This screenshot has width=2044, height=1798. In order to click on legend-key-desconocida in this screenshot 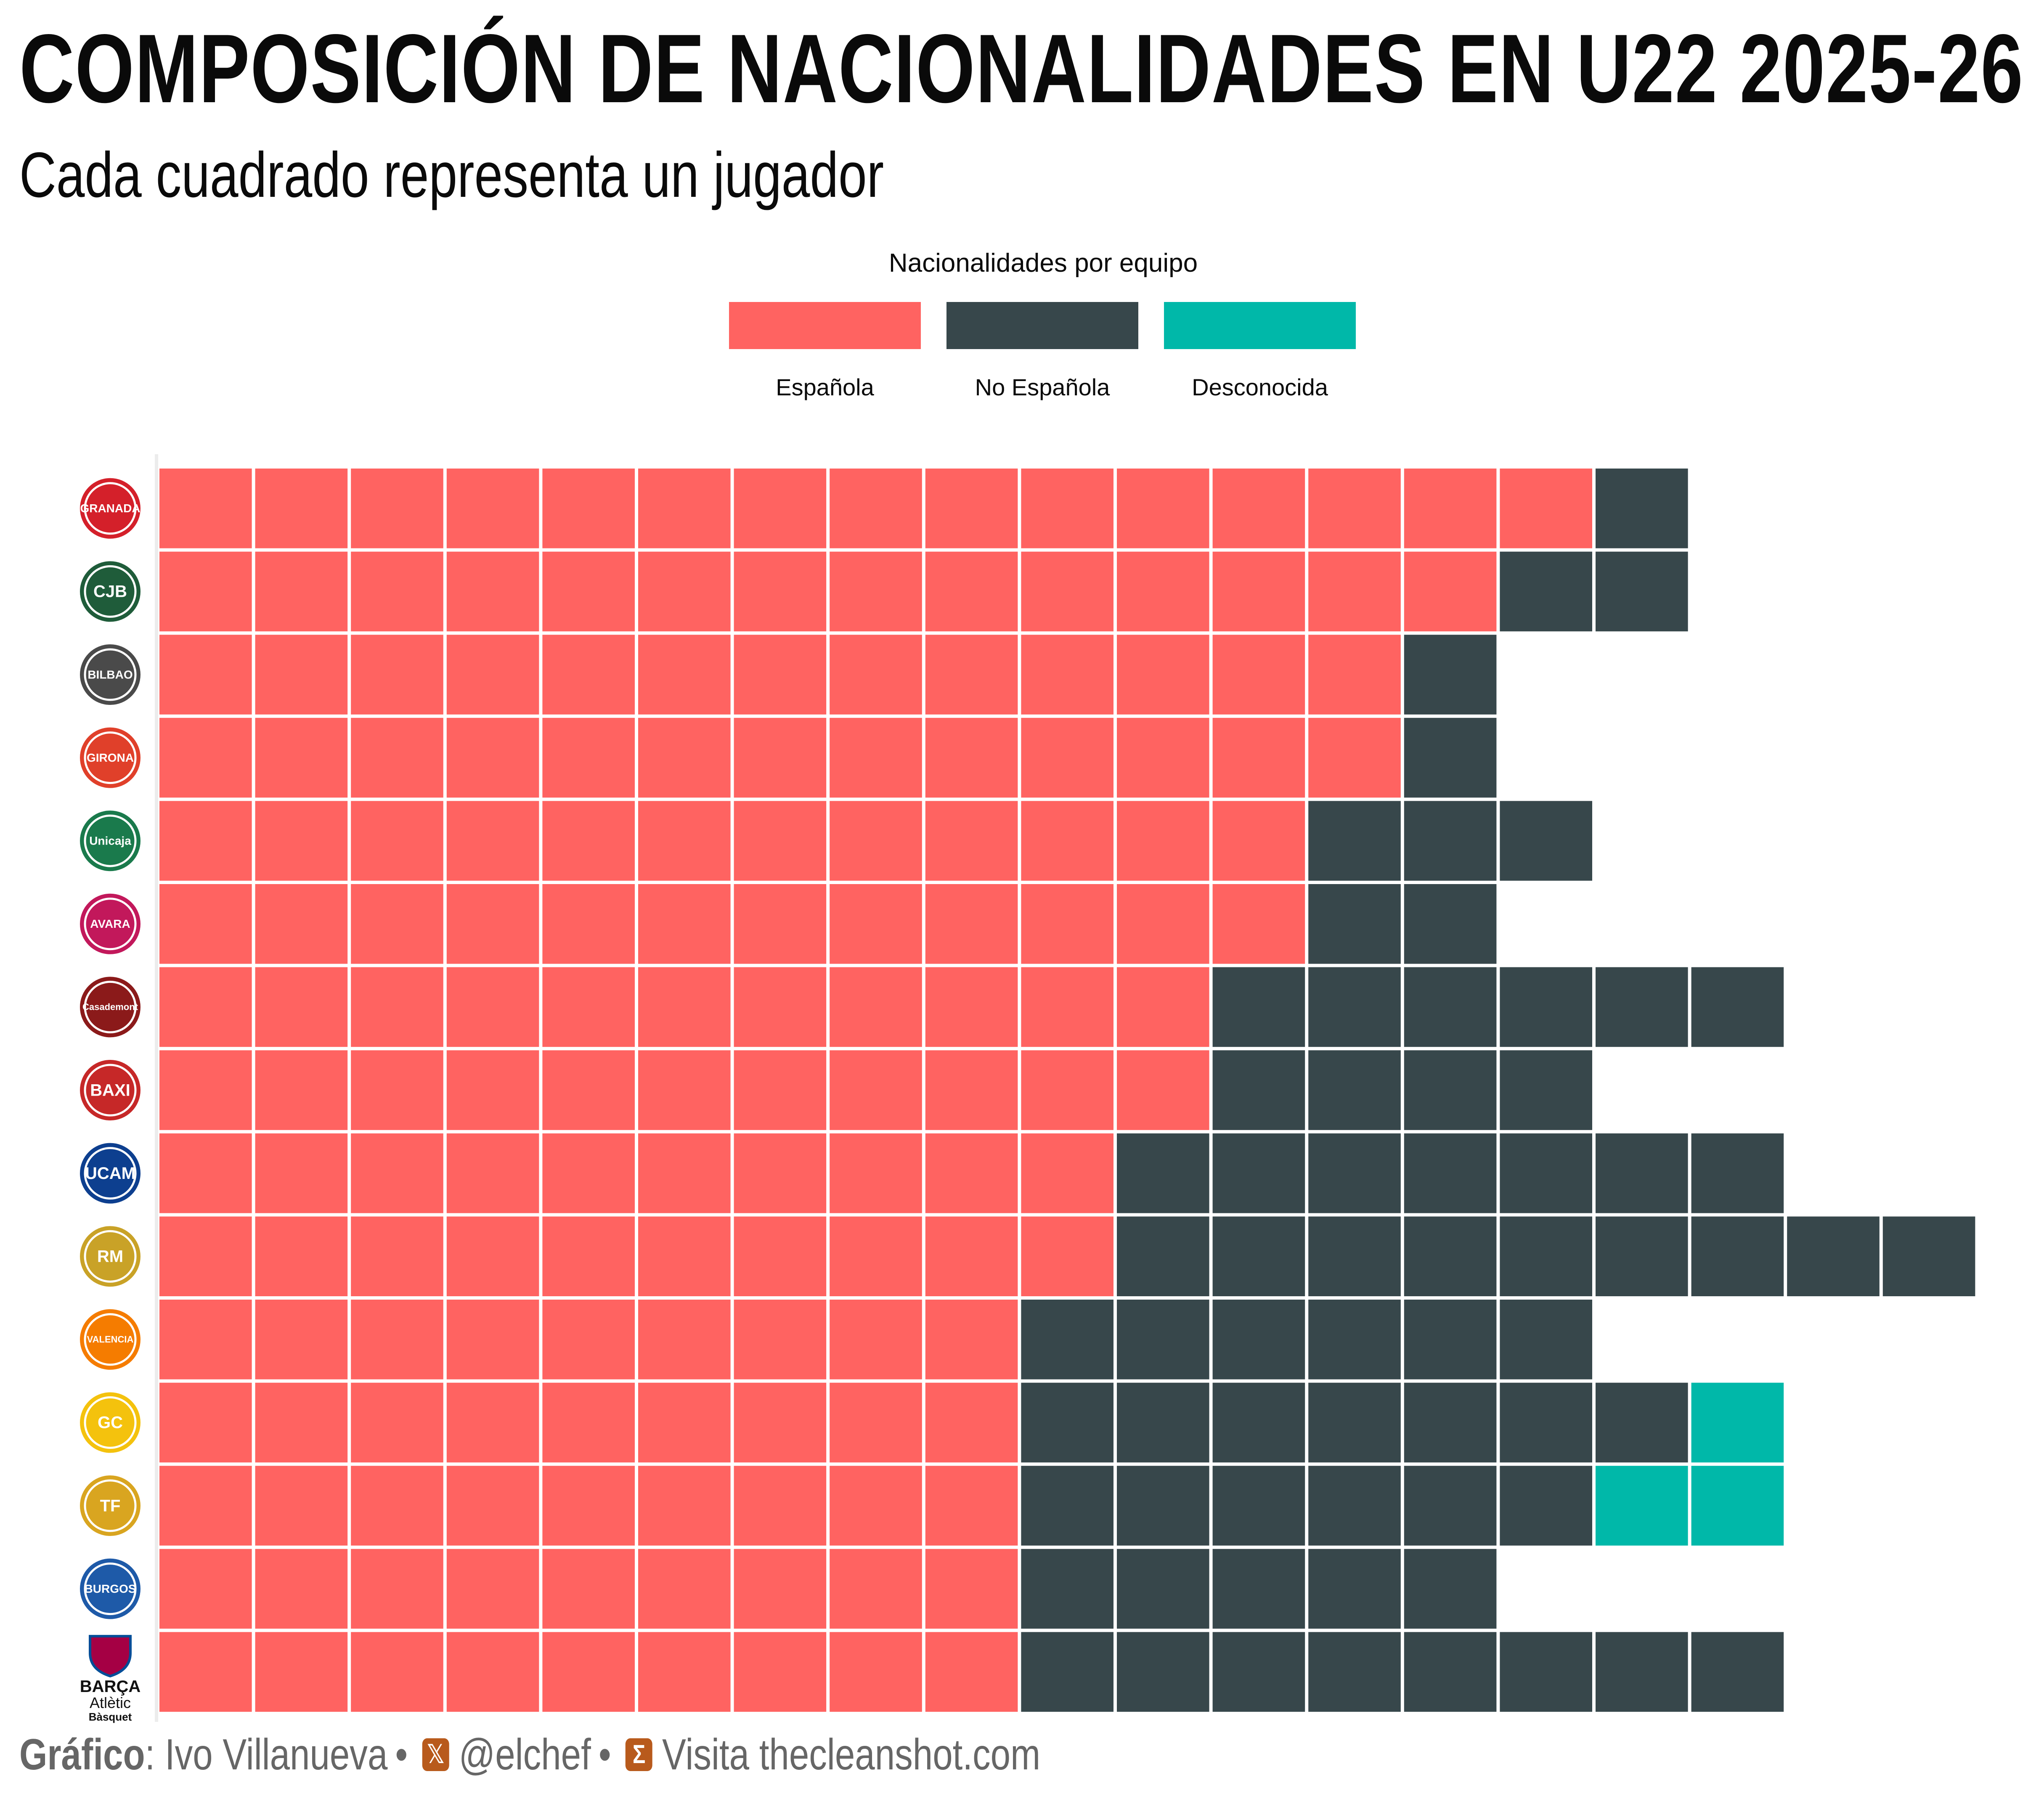, I will do `click(1260, 326)`.